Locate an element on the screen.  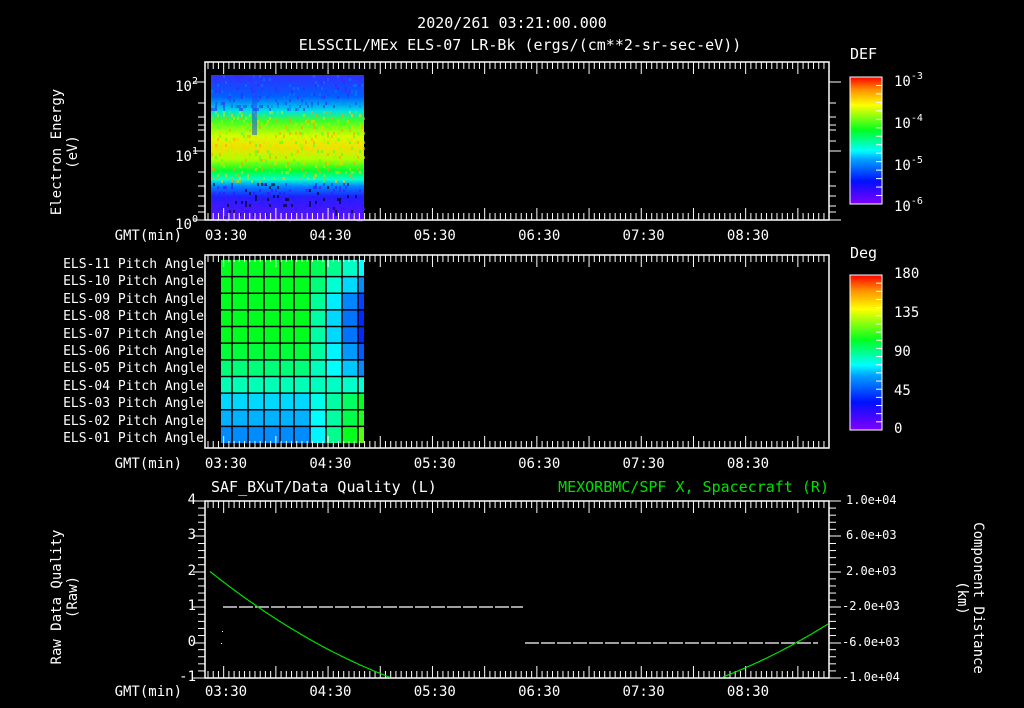
pitch-angle-row-label: ELS-05 Pitch Angle is located at coordinates (133, 369).